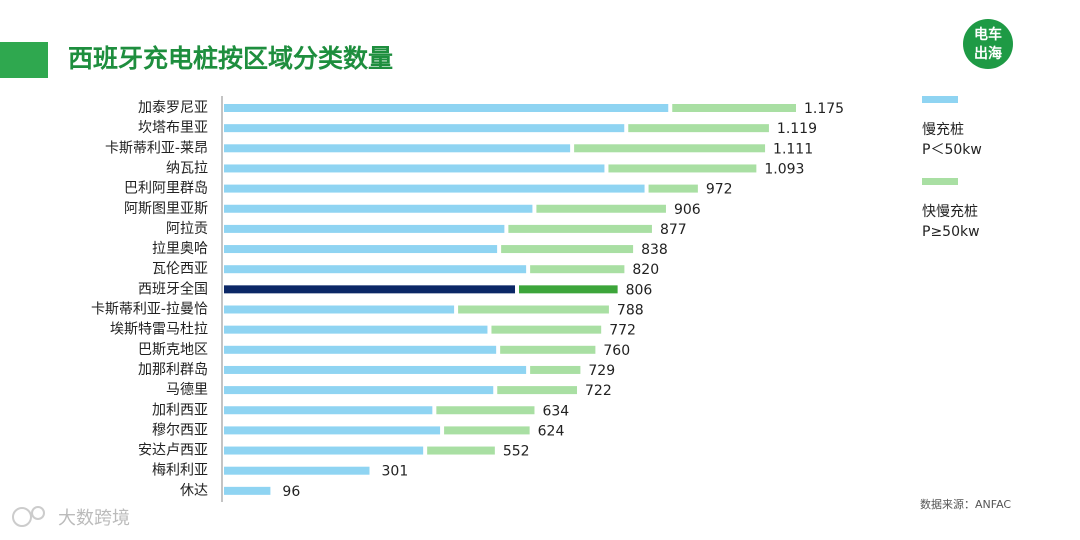 This screenshot has width=1080, height=540. I want to click on logo, so click(988, 44).